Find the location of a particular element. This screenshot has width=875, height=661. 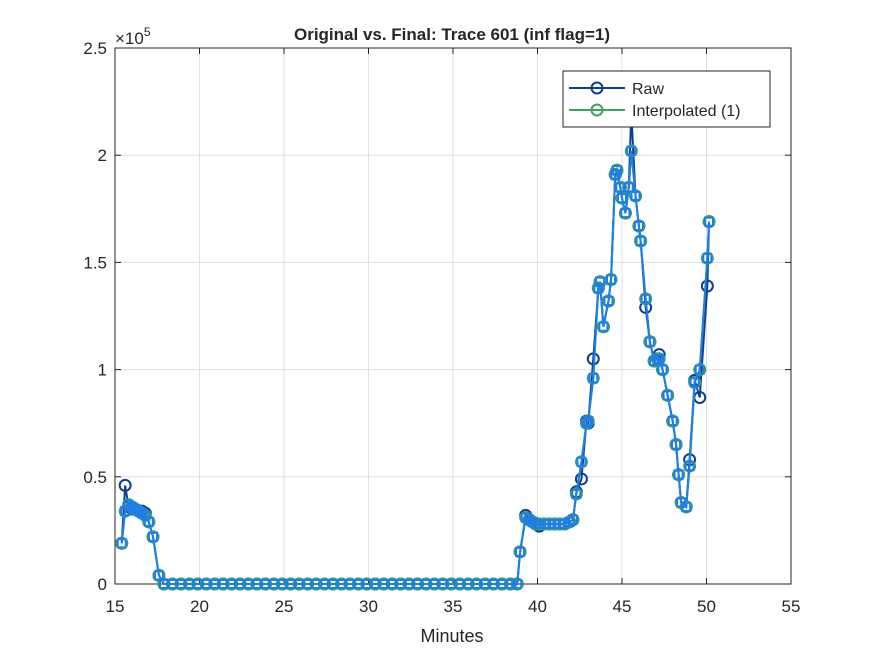

y-tick-label: 1.5 is located at coordinates (95, 262).